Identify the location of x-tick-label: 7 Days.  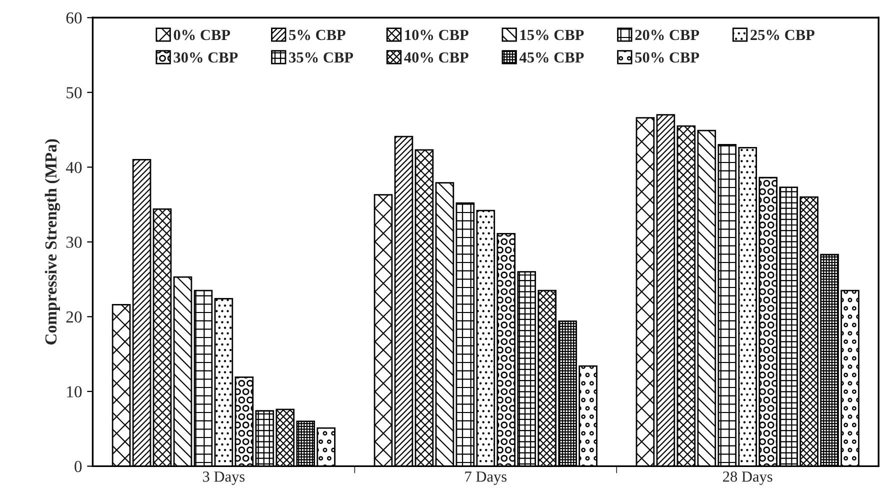
(486, 478).